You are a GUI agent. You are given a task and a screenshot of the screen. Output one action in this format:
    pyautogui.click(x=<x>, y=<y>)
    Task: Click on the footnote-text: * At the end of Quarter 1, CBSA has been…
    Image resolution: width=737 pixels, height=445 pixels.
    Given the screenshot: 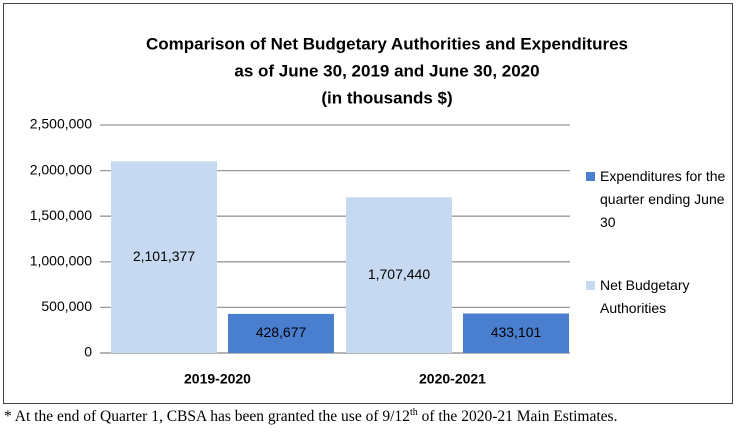 What is the action you would take?
    pyautogui.click(x=207, y=417)
    